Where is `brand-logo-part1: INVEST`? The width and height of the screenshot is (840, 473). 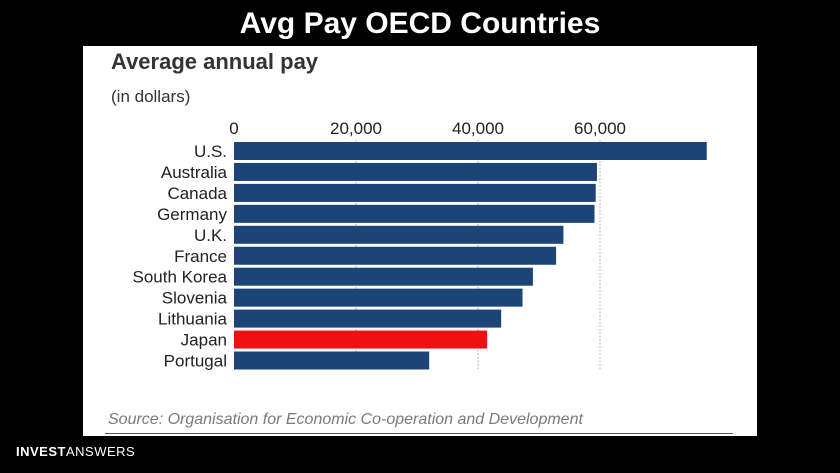 brand-logo-part1: INVEST is located at coordinates (41, 451).